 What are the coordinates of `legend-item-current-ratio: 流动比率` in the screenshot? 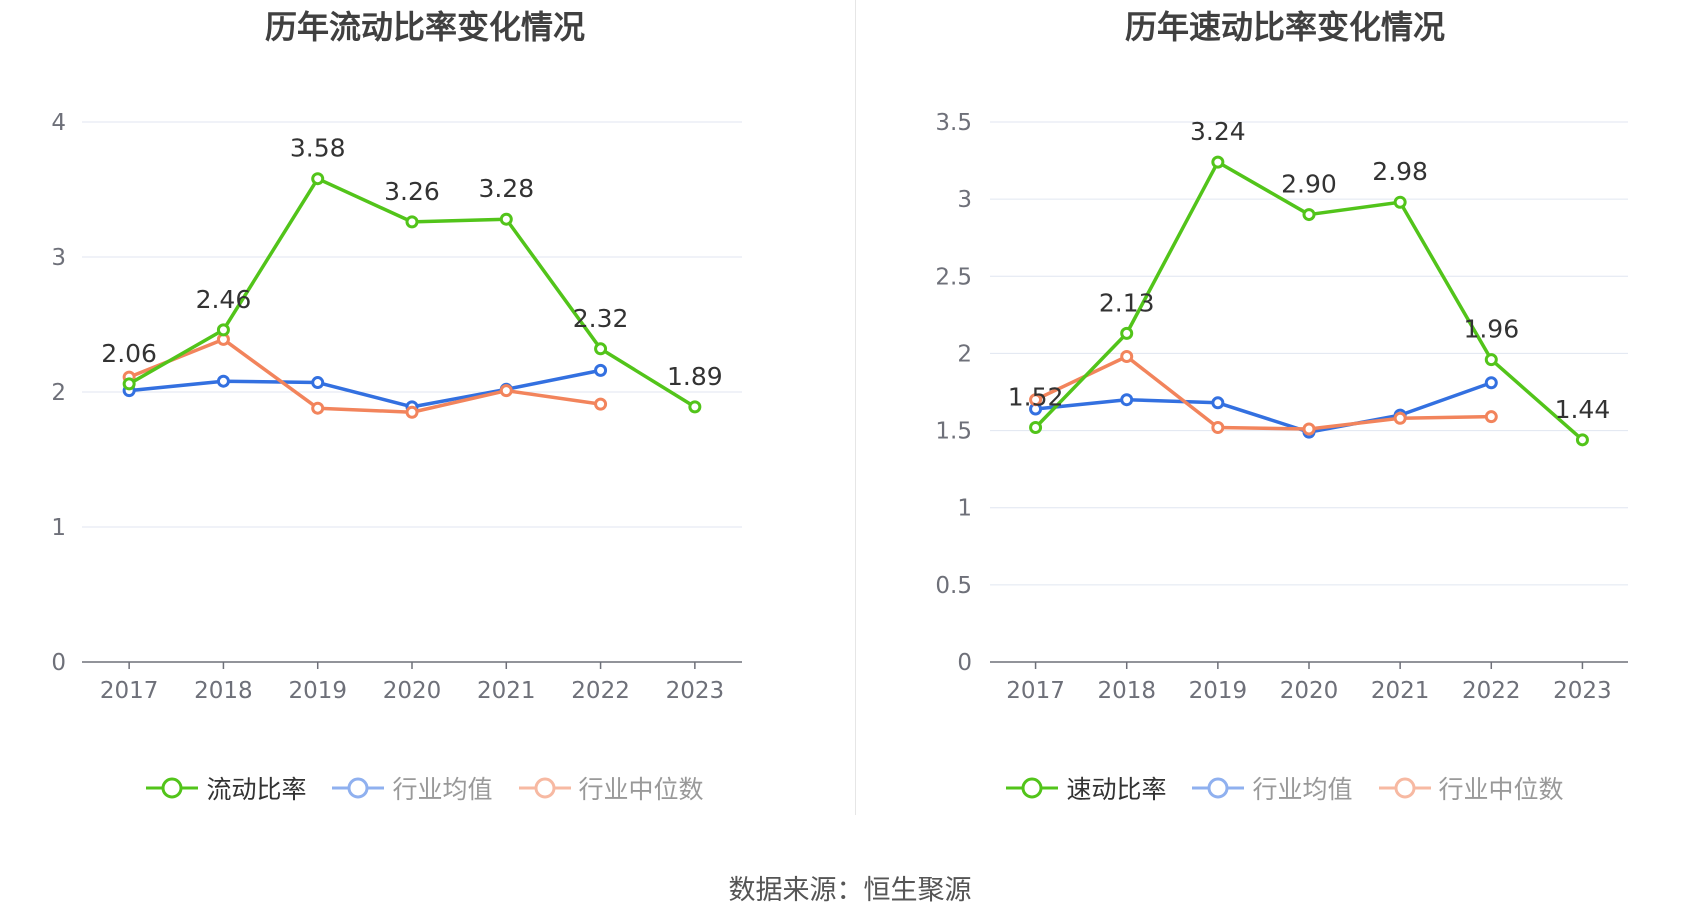 It's located at (226, 788).